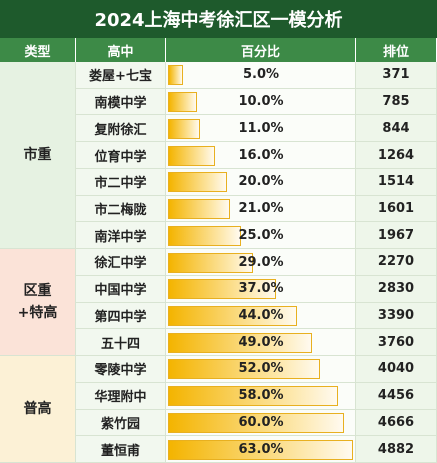 The height and width of the screenshot is (463, 437). What do you see at coordinates (261, 209) in the screenshot?
I see `percent: 21.0%` at bounding box center [261, 209].